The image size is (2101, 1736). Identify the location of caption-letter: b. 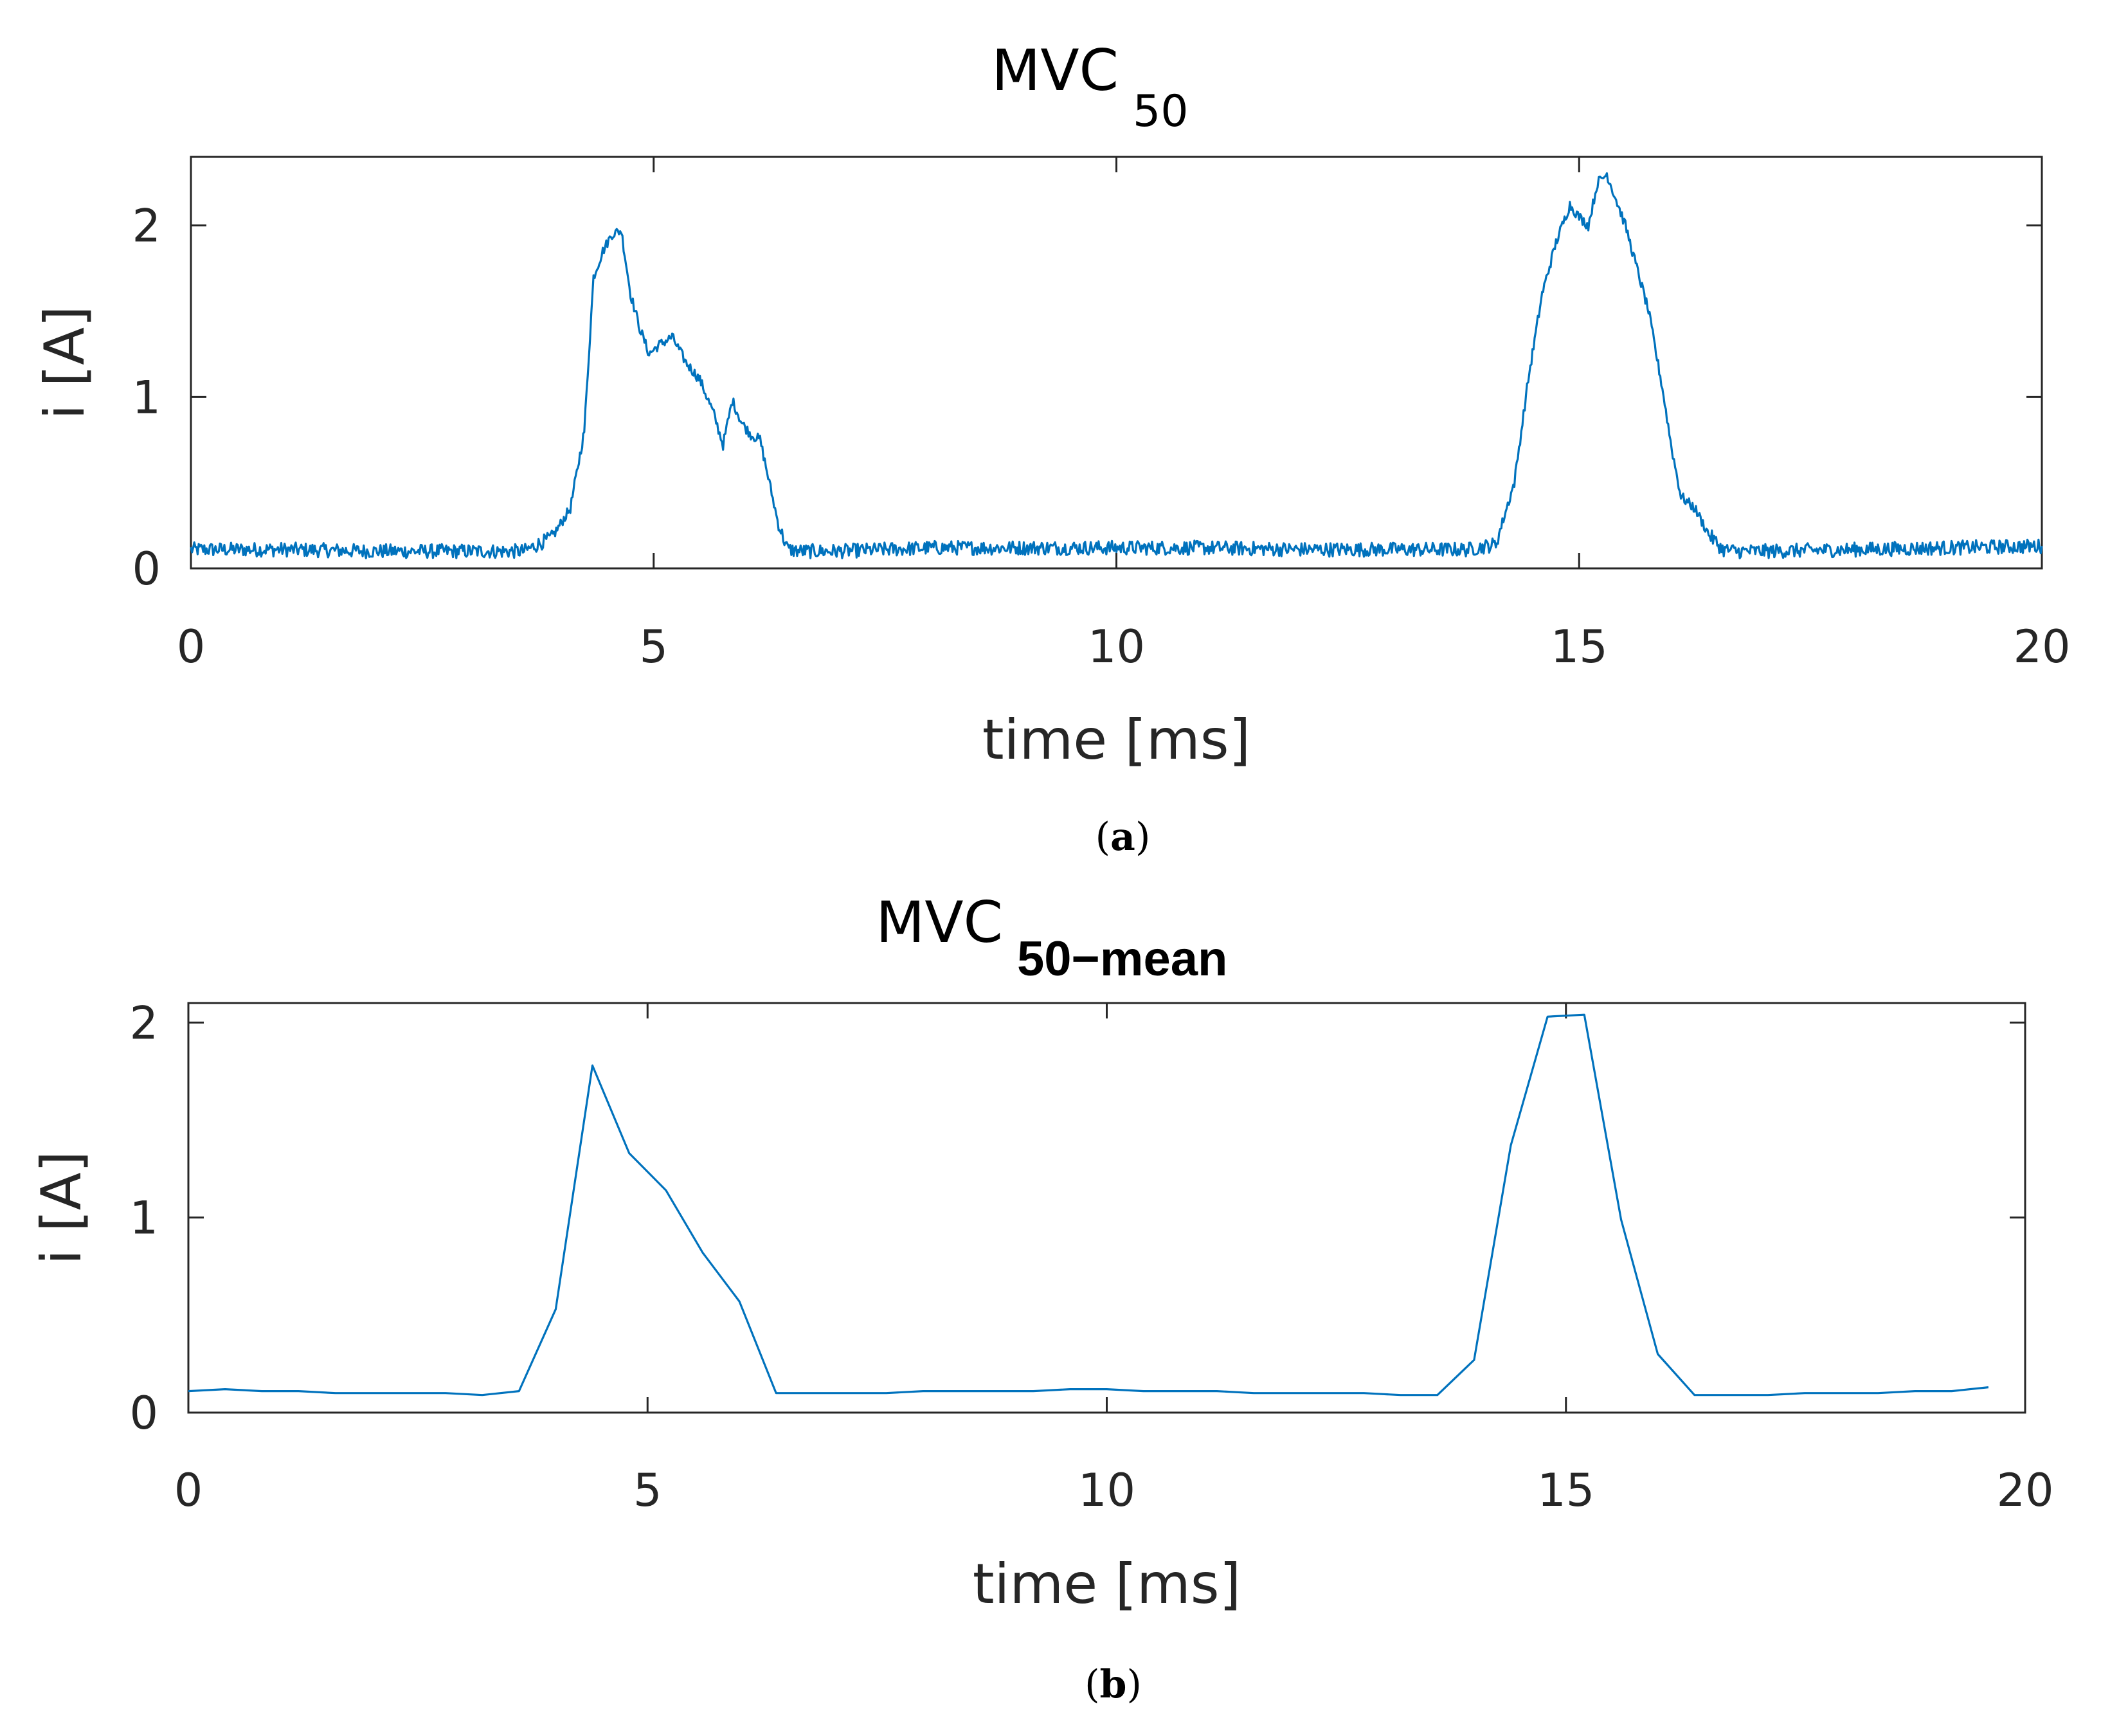
(1113, 1684).